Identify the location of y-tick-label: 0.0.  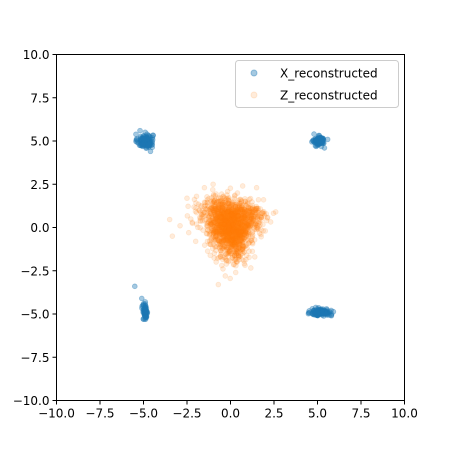
(39, 228).